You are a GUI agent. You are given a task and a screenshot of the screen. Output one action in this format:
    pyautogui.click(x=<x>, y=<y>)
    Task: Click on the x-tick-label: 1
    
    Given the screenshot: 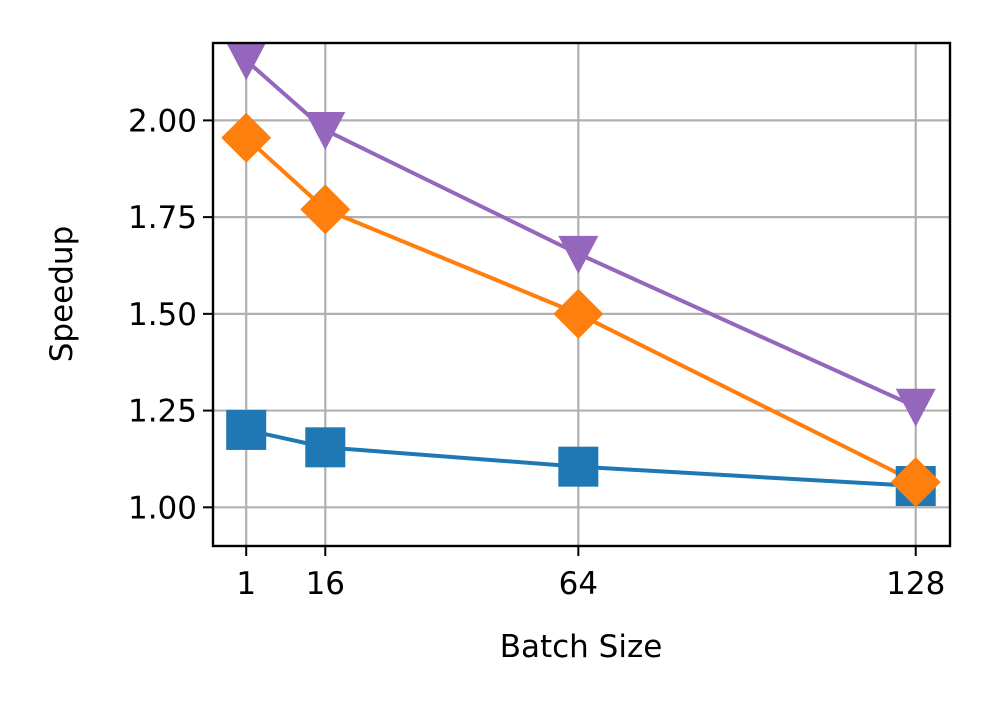 What is the action you would take?
    pyautogui.click(x=246, y=584)
    